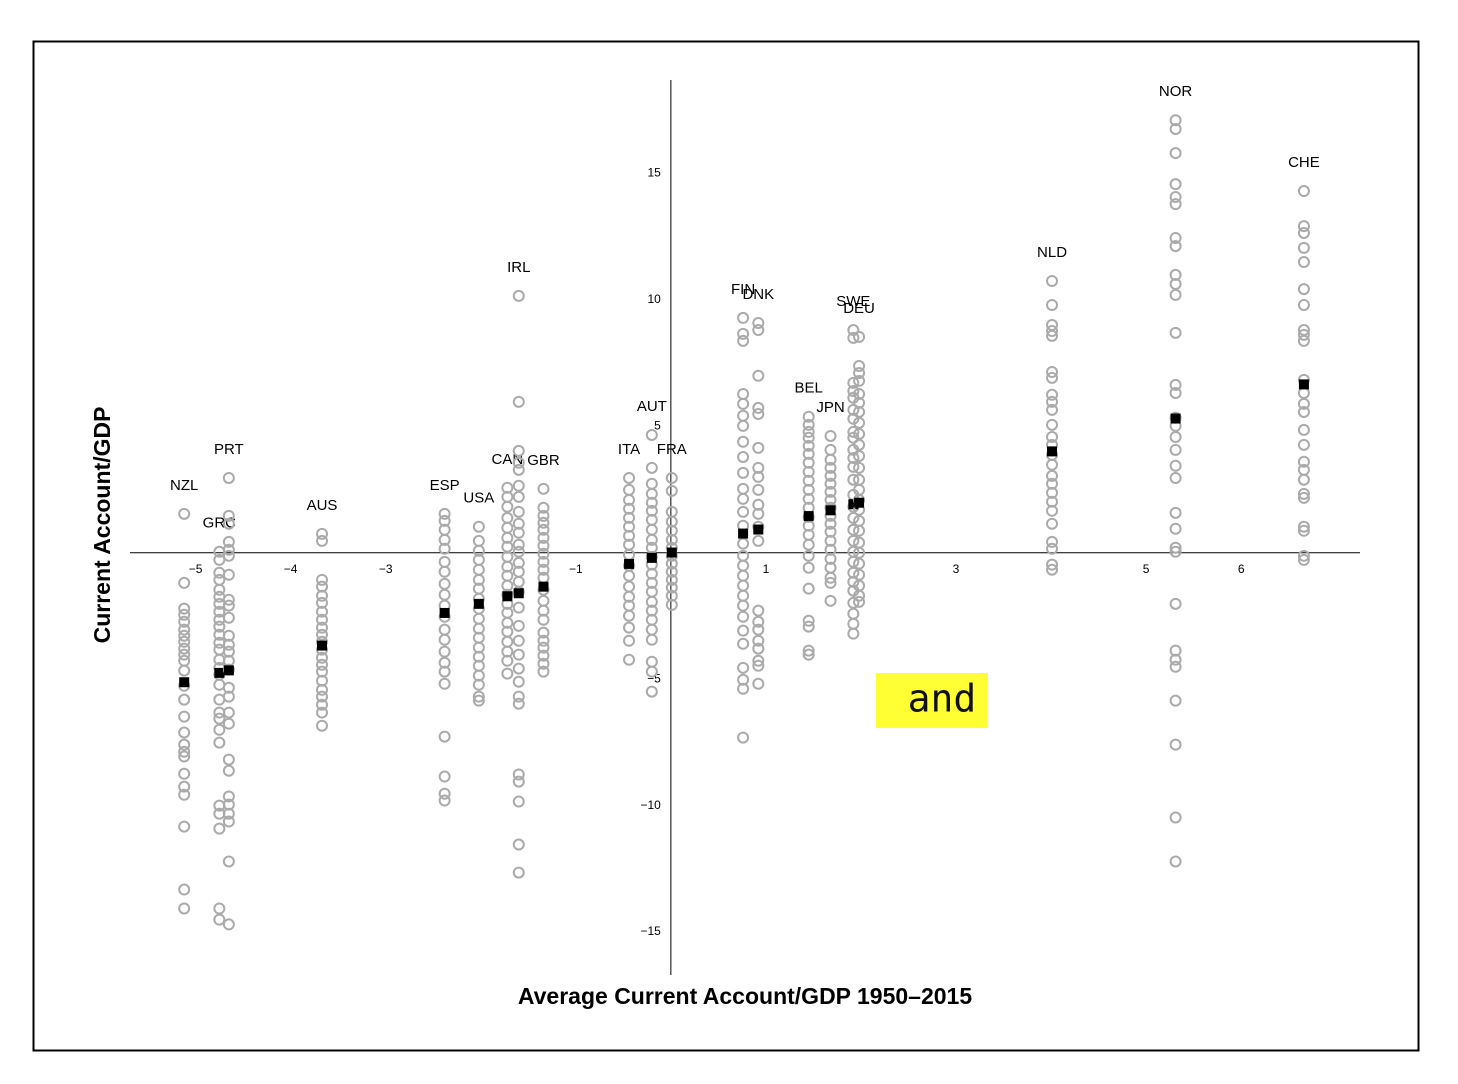 The height and width of the screenshot is (1084, 1458). I want to click on country-label: ESP, so click(445, 485).